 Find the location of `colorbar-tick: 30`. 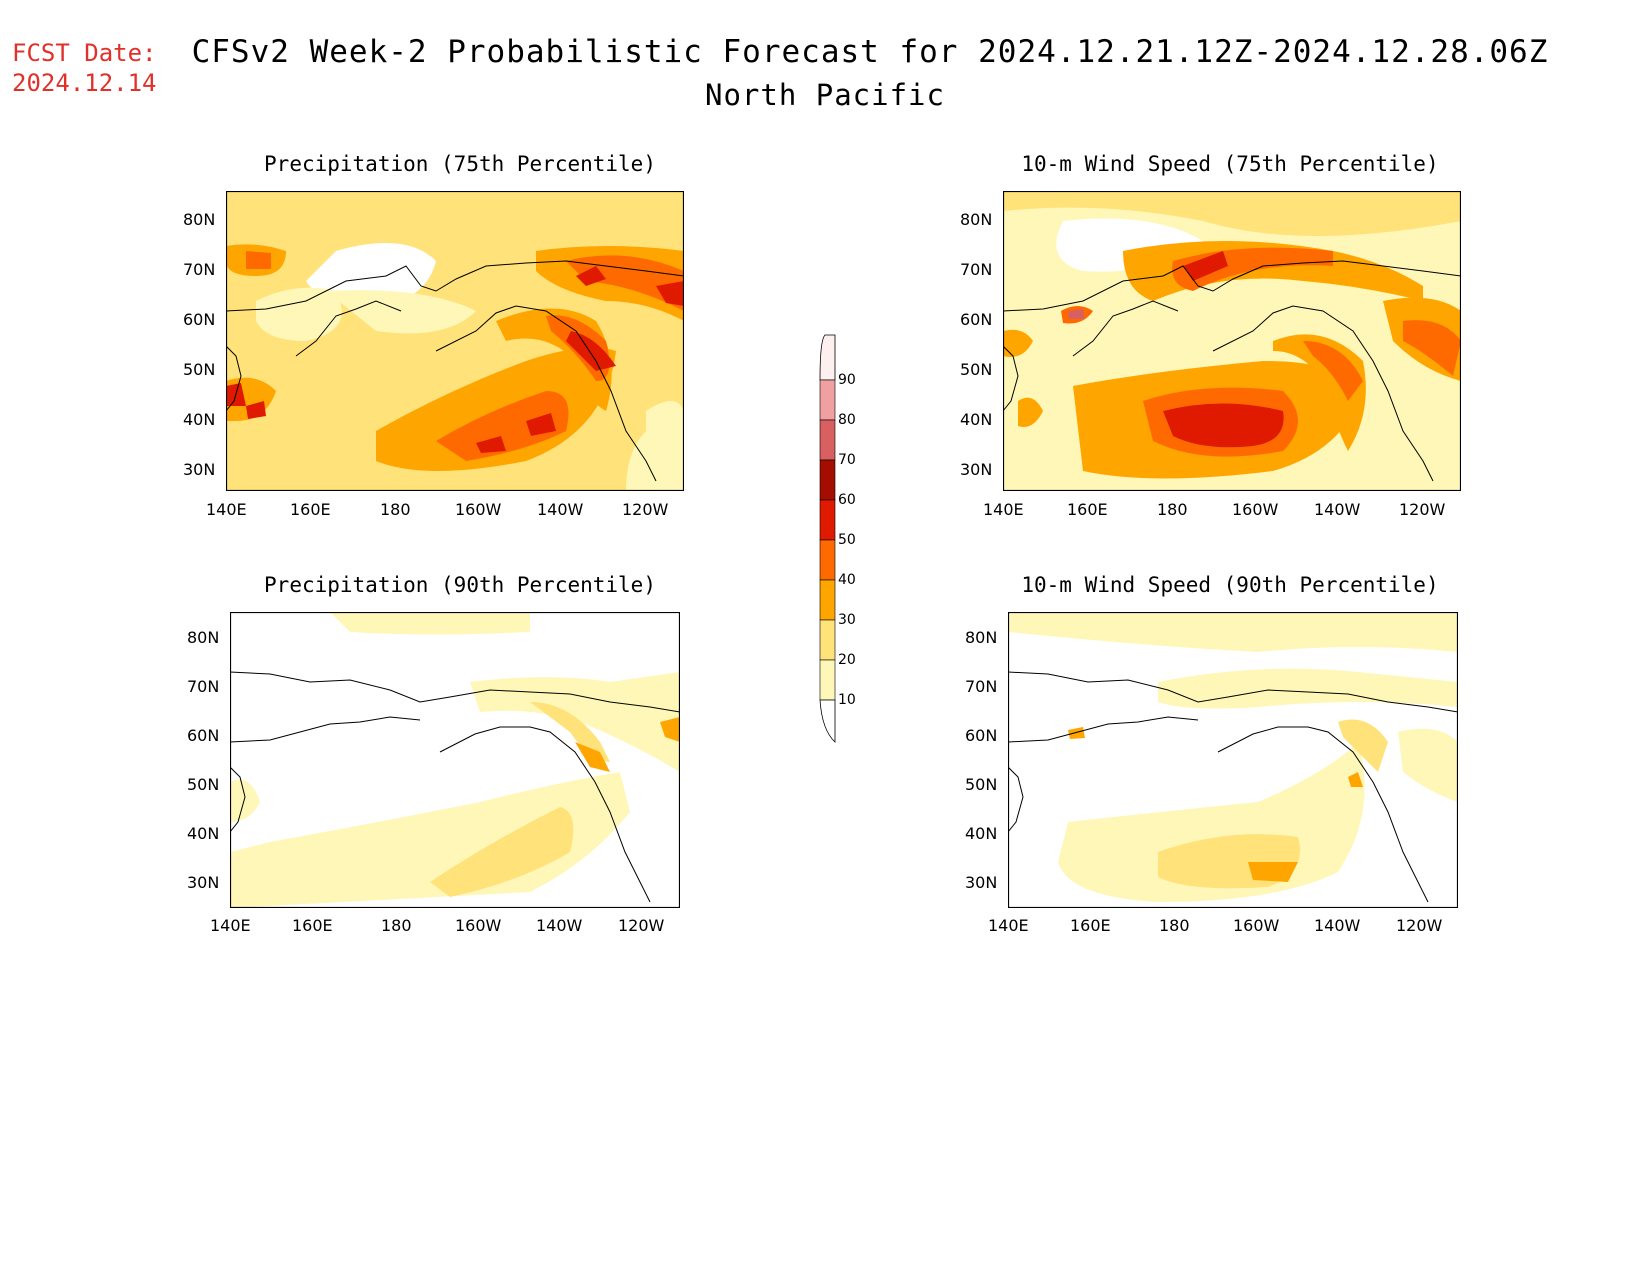

colorbar-tick: 30 is located at coordinates (847, 620).